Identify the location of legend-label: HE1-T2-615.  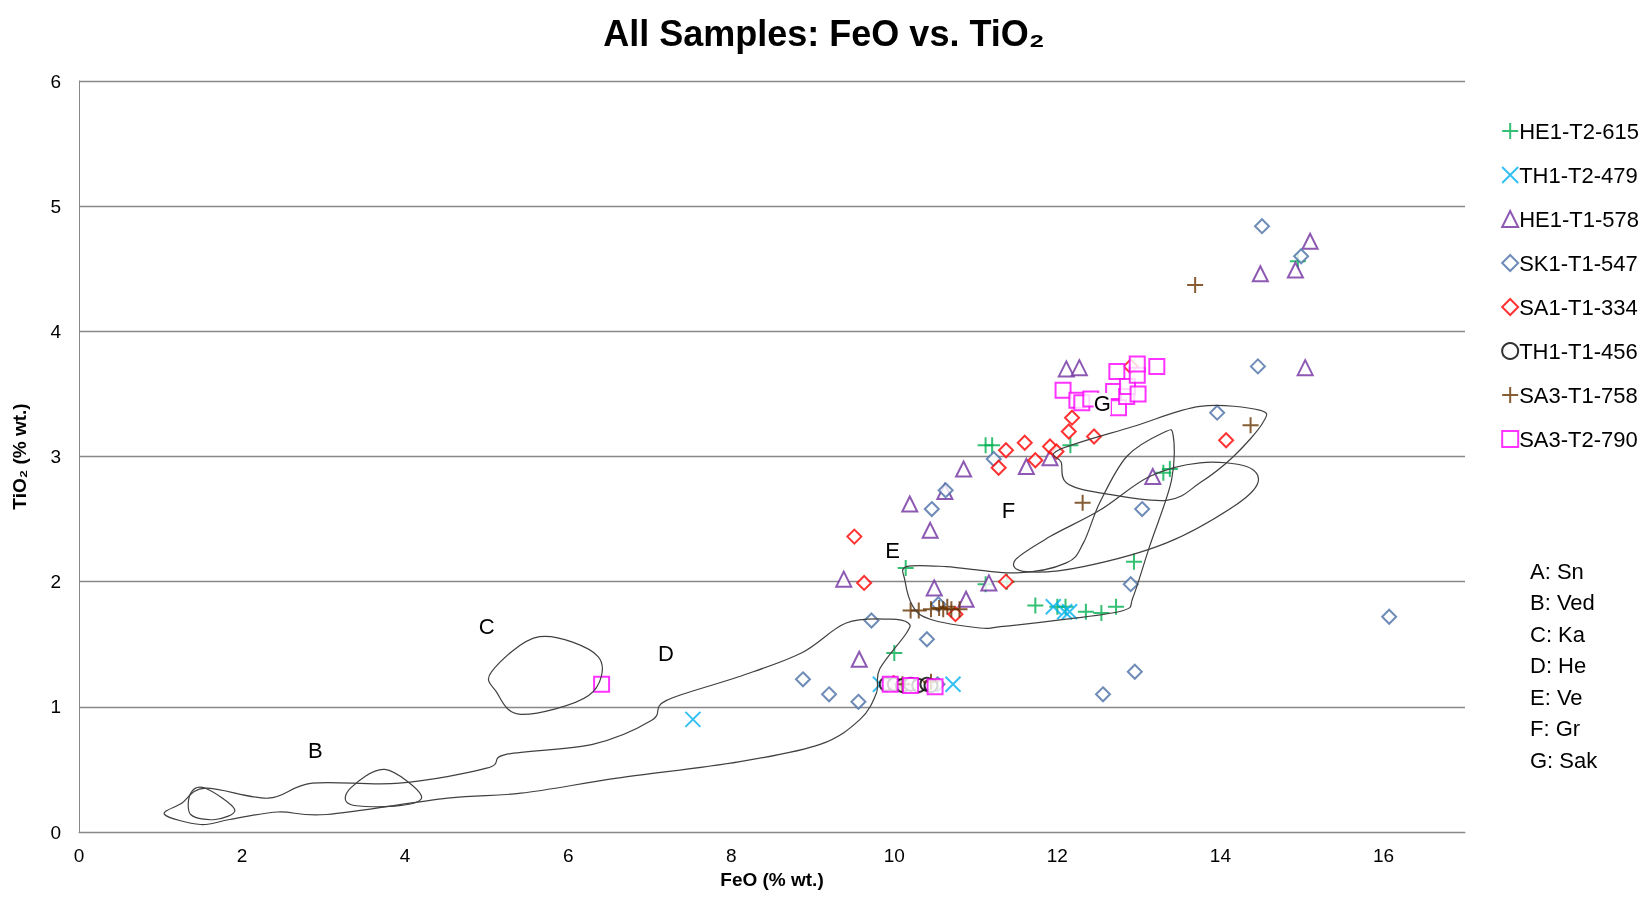
(1579, 131).